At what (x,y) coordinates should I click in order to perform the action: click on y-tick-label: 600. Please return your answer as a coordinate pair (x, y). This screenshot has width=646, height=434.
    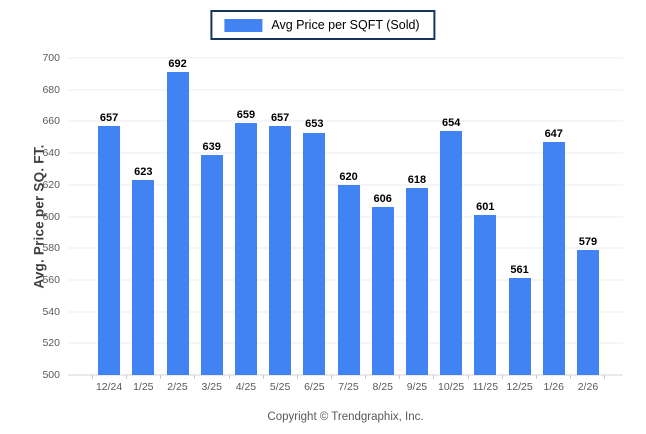
    Looking at the image, I should click on (51, 216).